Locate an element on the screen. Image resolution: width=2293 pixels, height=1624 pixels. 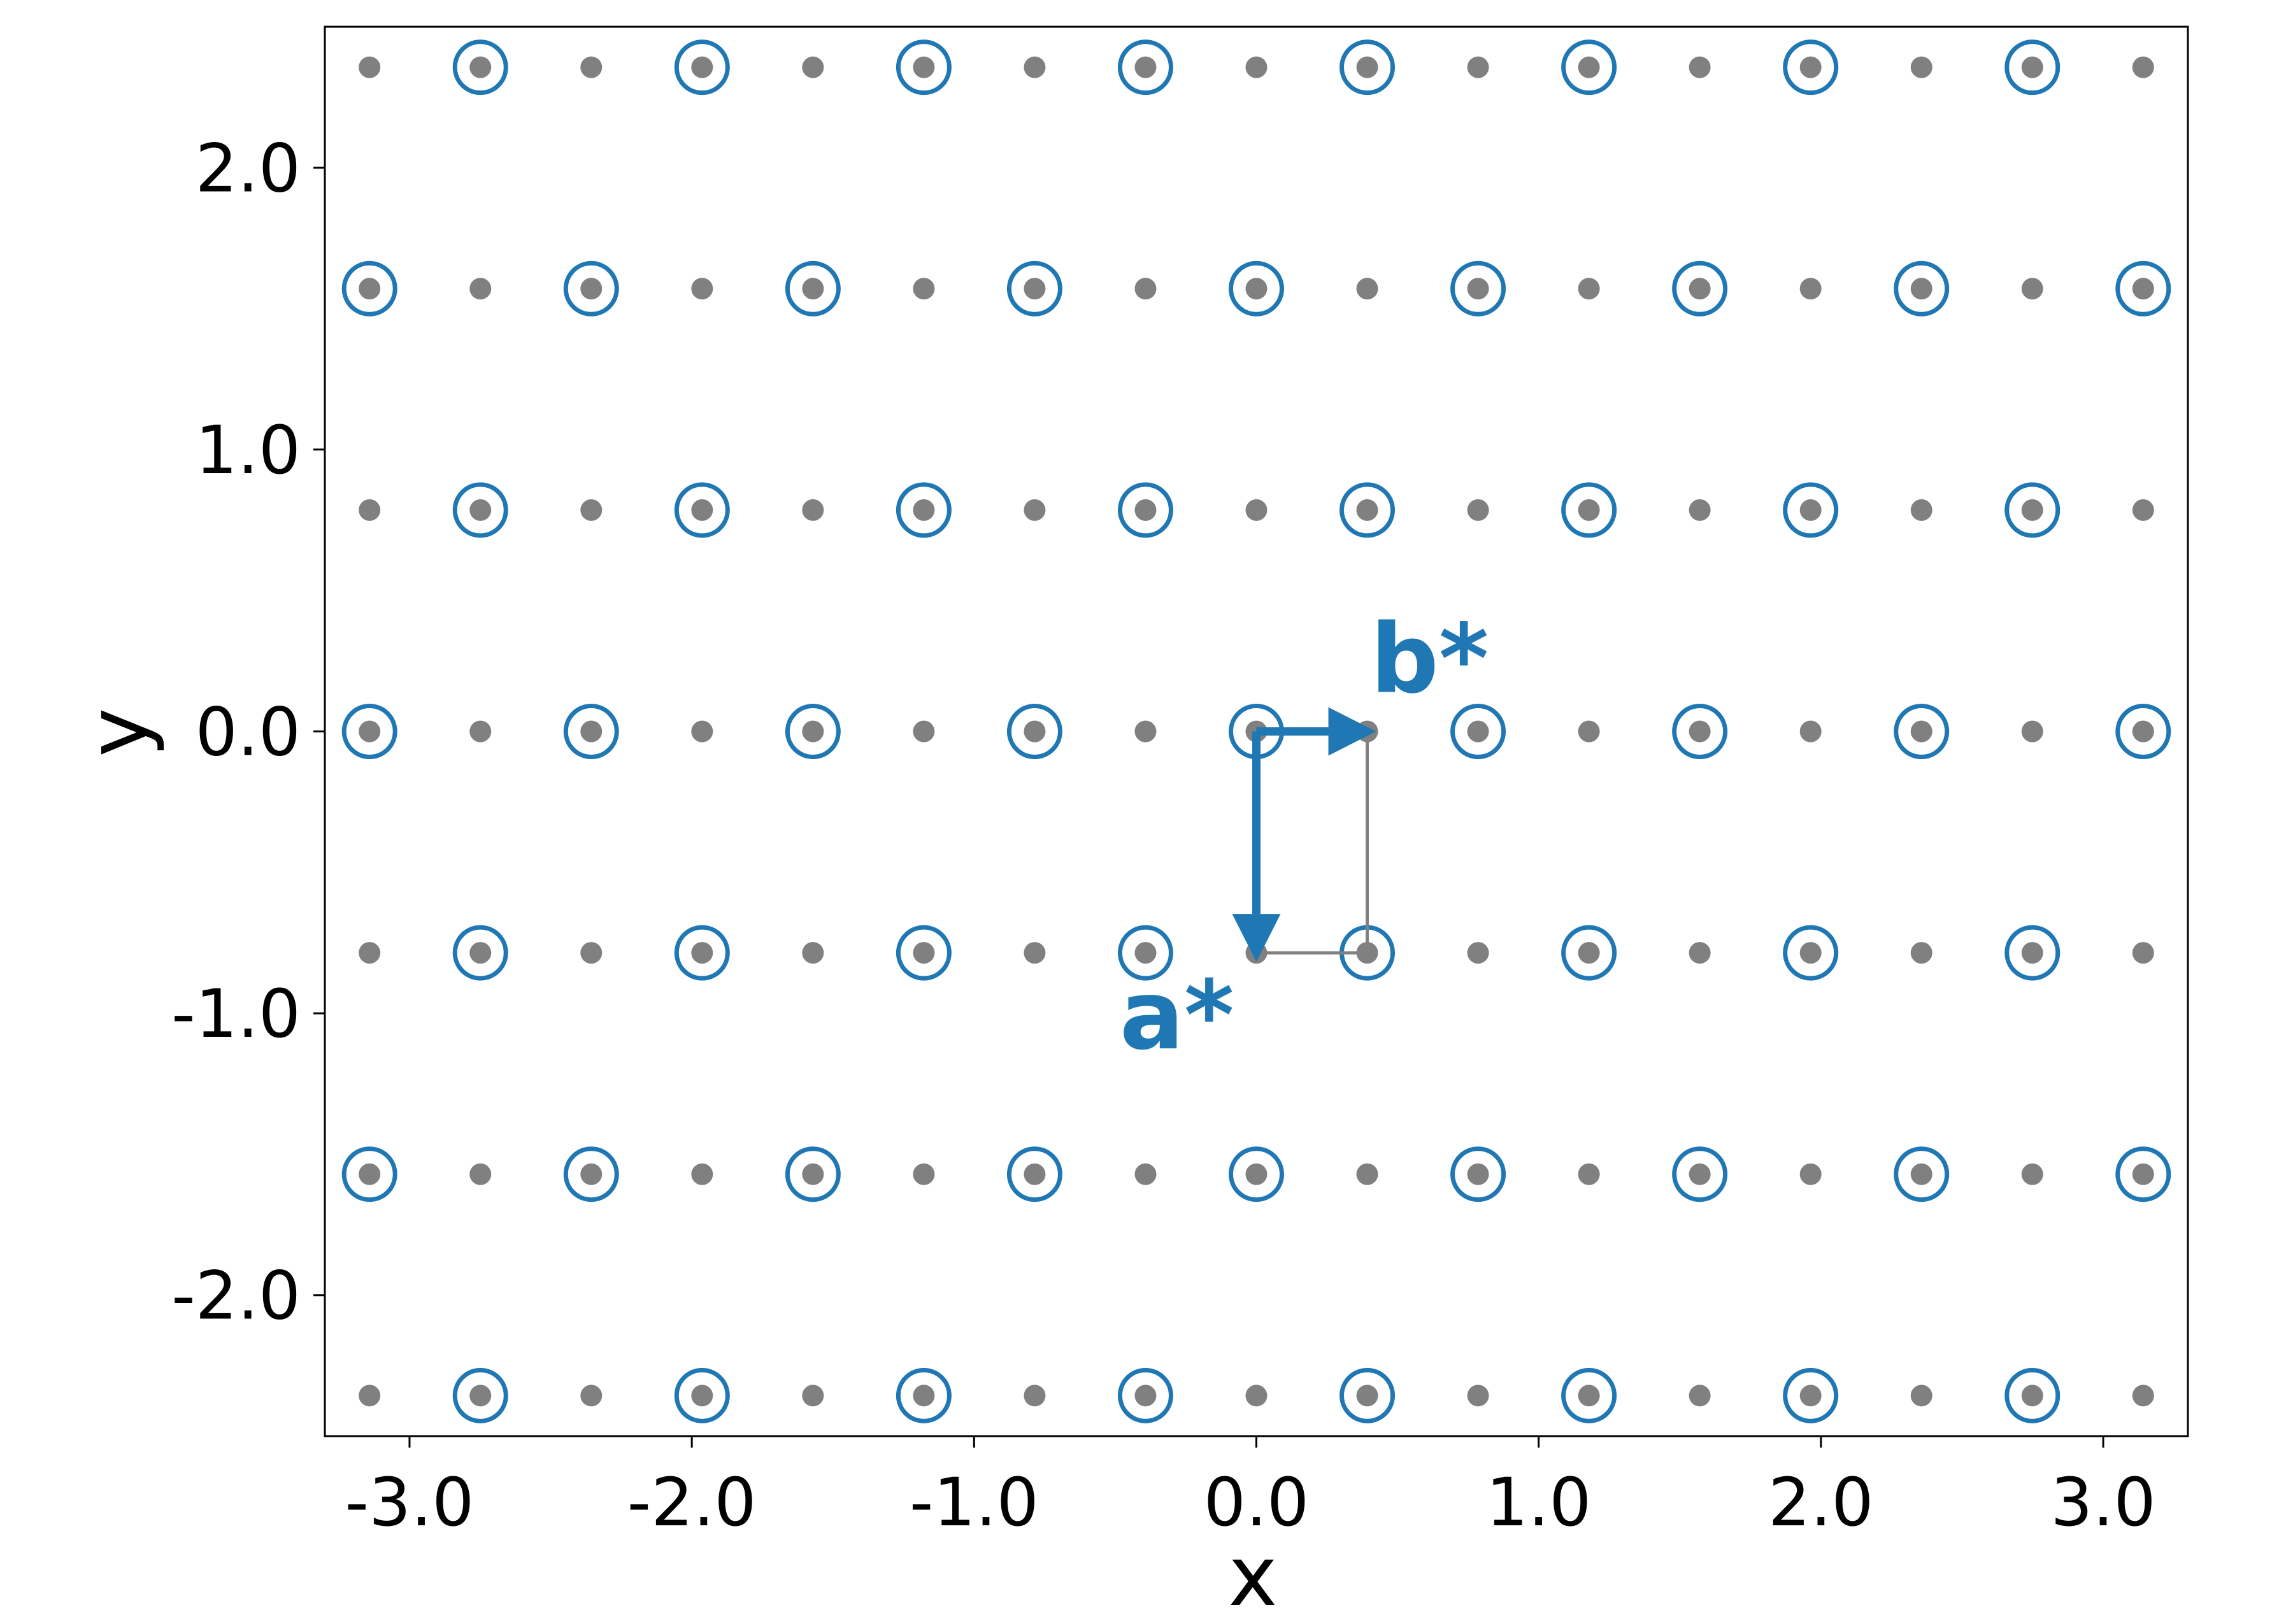
x-tick-label: -2.0 is located at coordinates (692, 1502).